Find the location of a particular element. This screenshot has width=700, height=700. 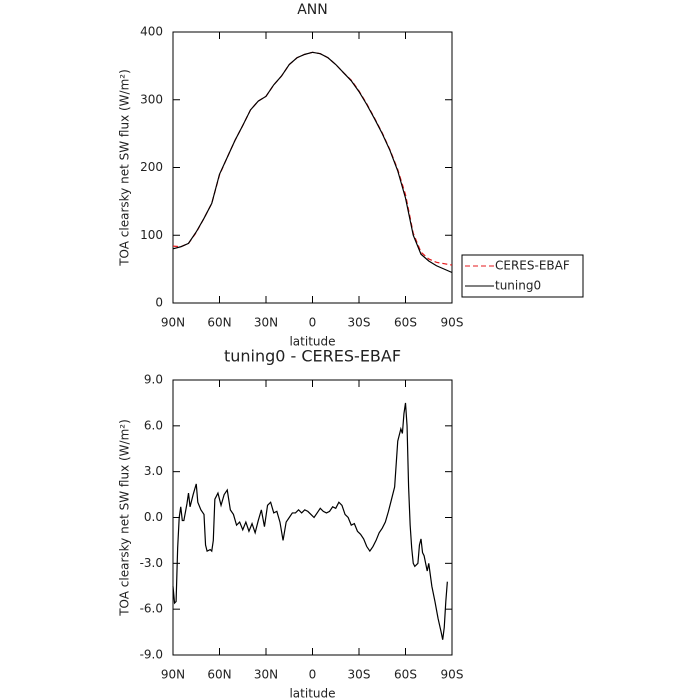

y-tick-label: -3.0 is located at coordinates (151, 563).